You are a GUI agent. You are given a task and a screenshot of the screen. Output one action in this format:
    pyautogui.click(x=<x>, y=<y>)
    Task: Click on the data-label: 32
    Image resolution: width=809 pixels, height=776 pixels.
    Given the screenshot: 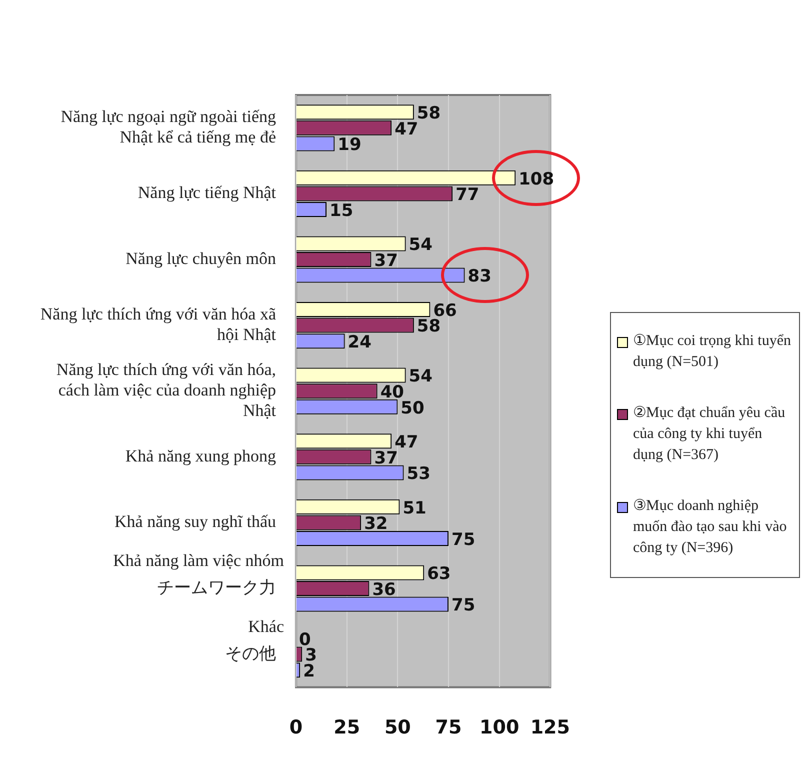 What is the action you would take?
    pyautogui.click(x=376, y=524)
    